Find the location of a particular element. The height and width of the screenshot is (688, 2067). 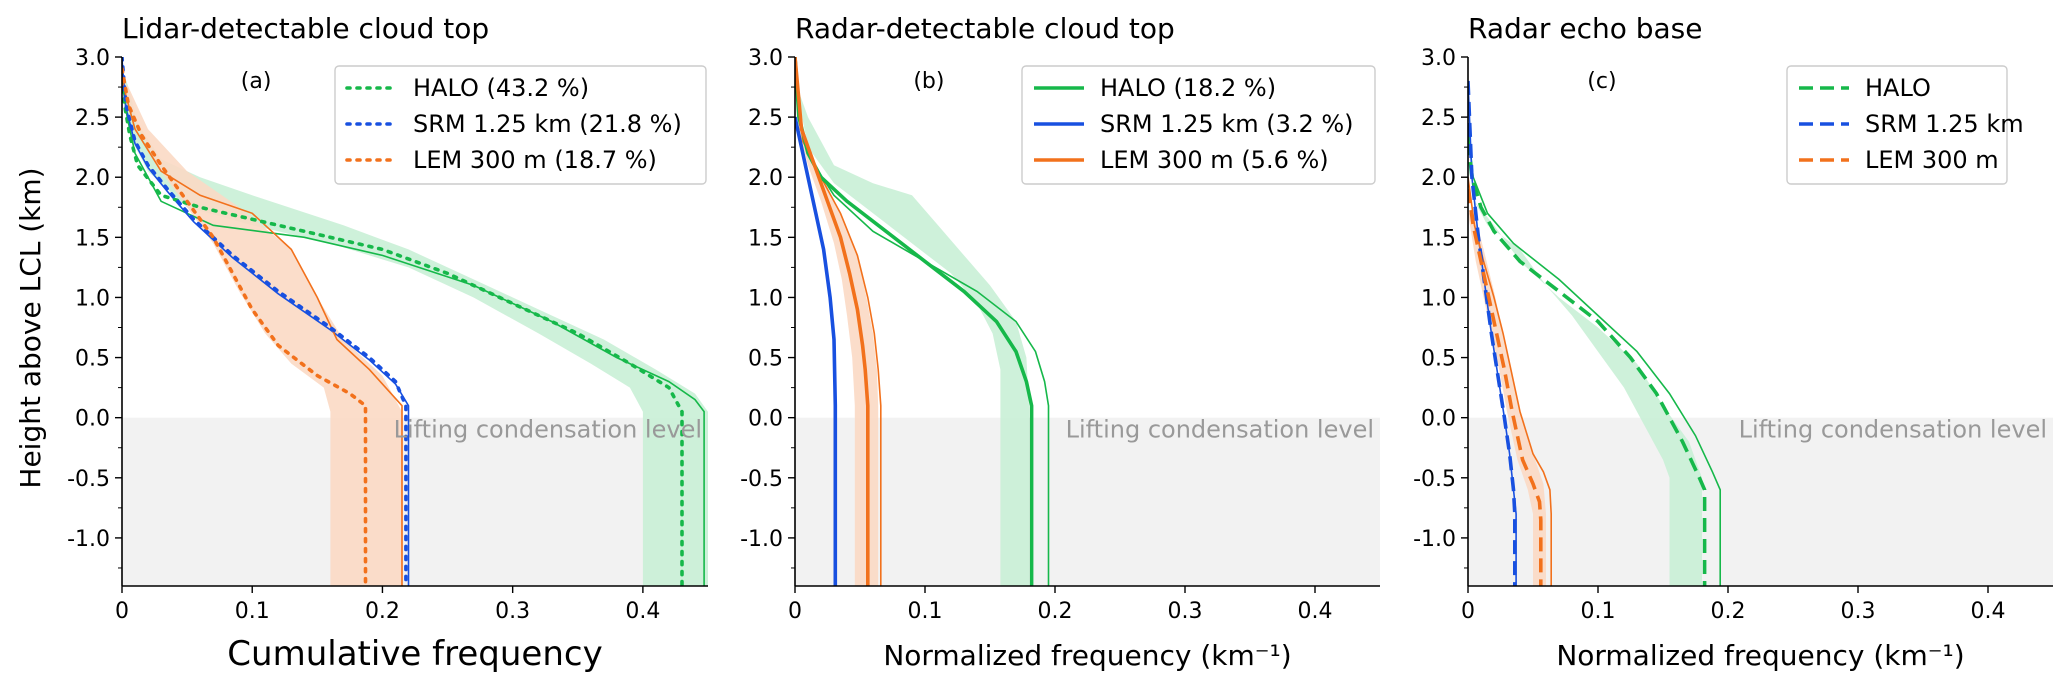

thin-line-lem is located at coordinates (262, 333).